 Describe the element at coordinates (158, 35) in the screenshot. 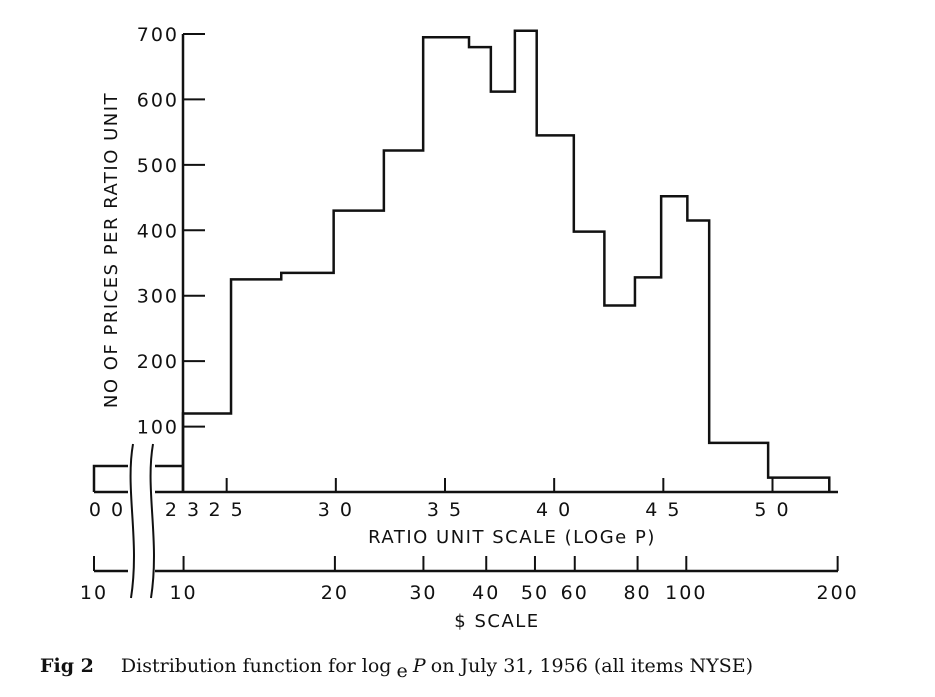

I see `y-tick-label: 700` at that location.